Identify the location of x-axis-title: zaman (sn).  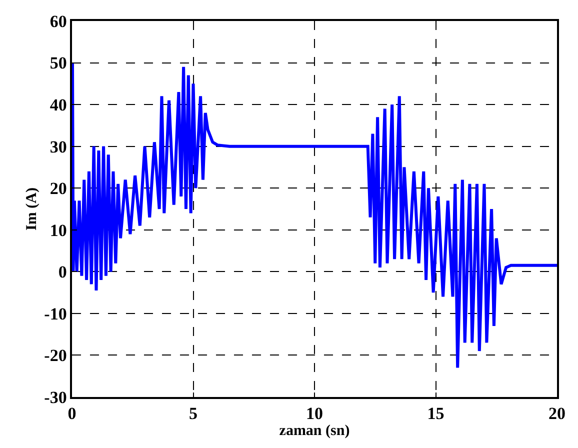
(314, 431).